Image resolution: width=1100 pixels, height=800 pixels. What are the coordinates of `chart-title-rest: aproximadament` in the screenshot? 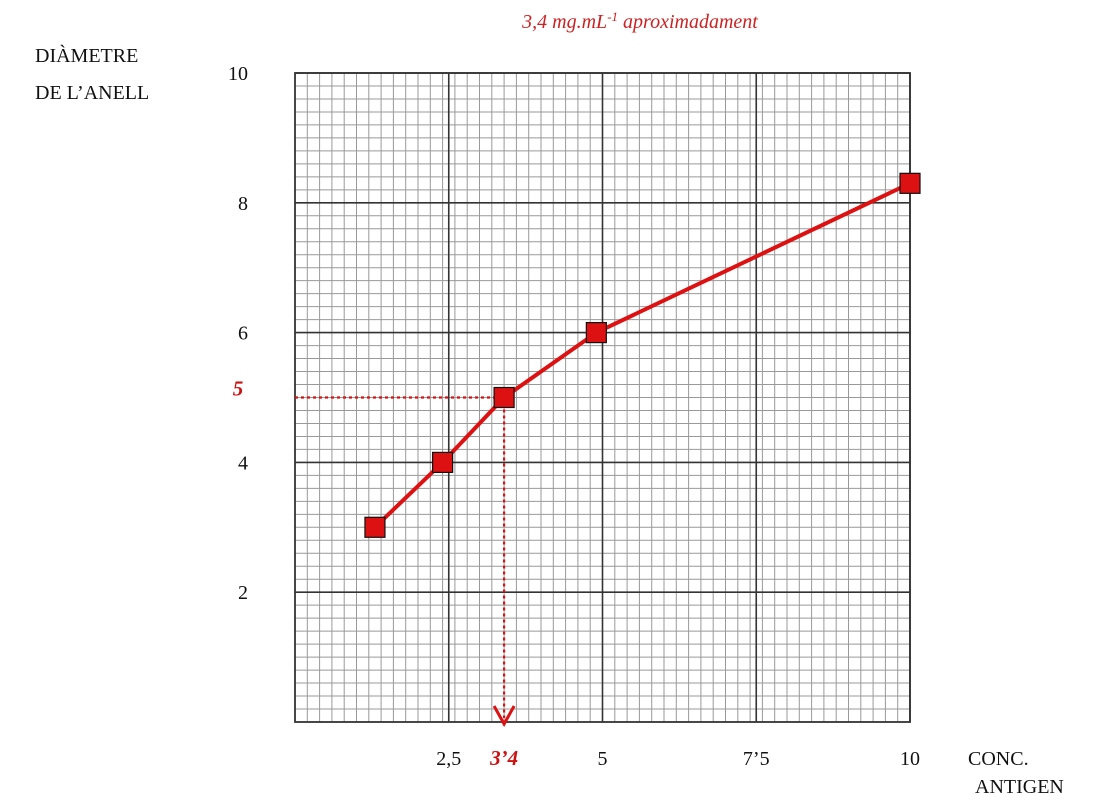 It's located at (688, 22).